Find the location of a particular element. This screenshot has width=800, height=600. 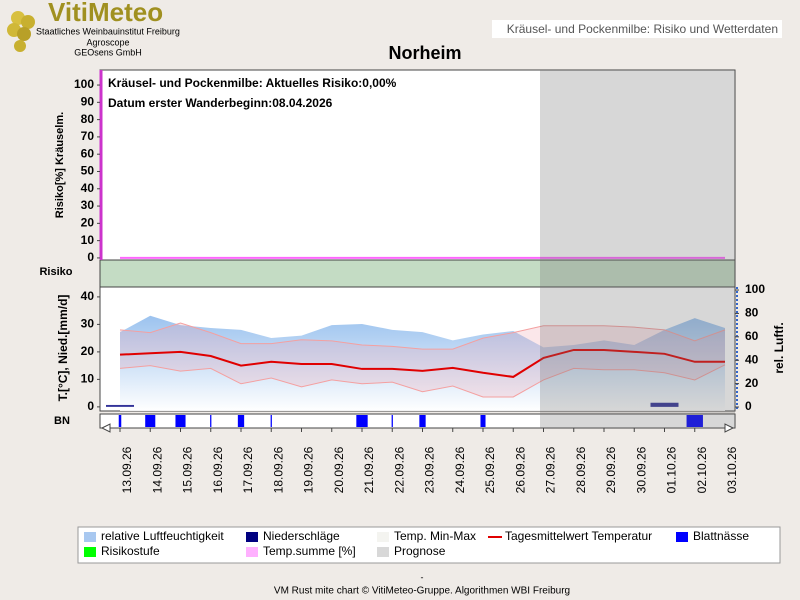

x-tick-label: 19.09.26 is located at coordinates (309, 469).